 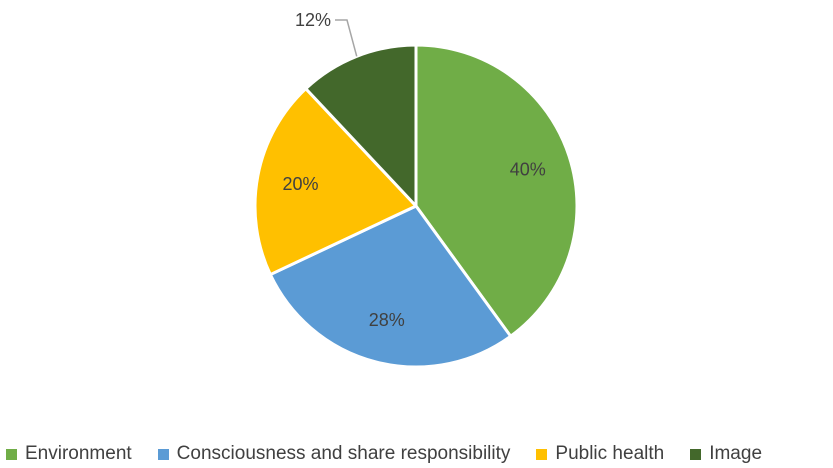 What do you see at coordinates (542, 454) in the screenshot?
I see `legend-swatch-public-health` at bounding box center [542, 454].